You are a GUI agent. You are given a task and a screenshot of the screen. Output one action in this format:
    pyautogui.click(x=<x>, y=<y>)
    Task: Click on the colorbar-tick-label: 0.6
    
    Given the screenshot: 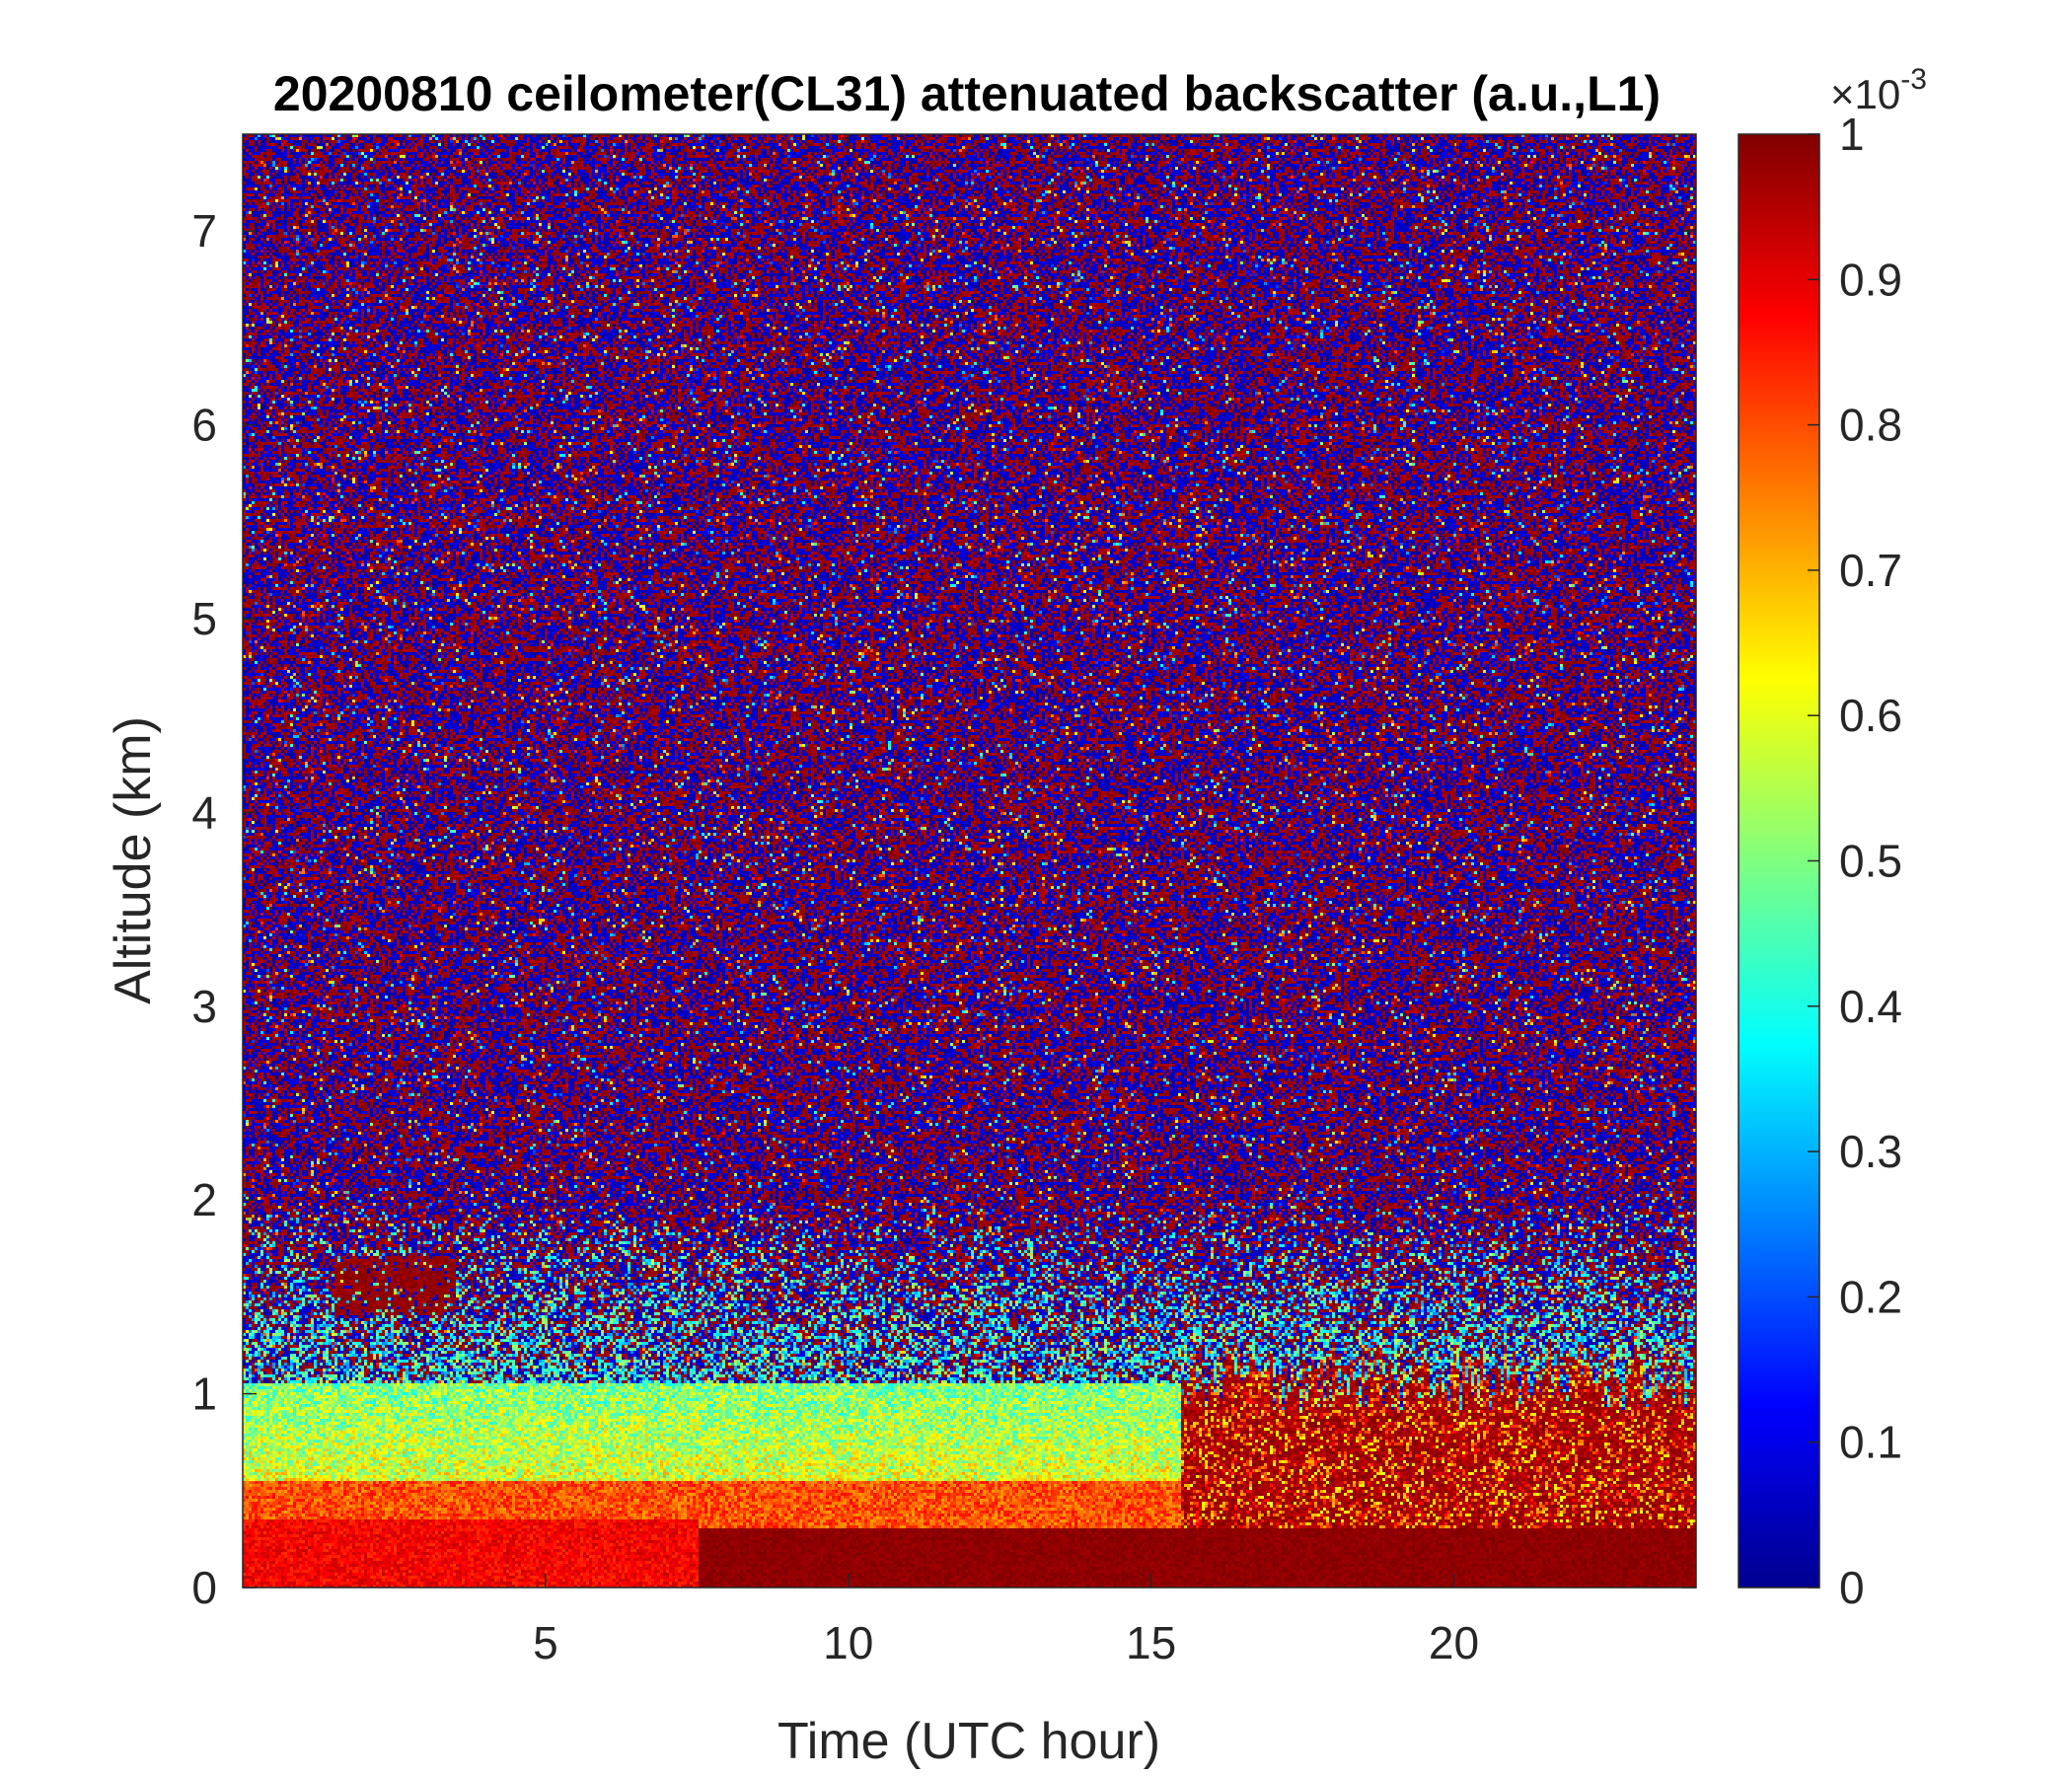 What is the action you would take?
    pyautogui.click(x=1870, y=716)
    